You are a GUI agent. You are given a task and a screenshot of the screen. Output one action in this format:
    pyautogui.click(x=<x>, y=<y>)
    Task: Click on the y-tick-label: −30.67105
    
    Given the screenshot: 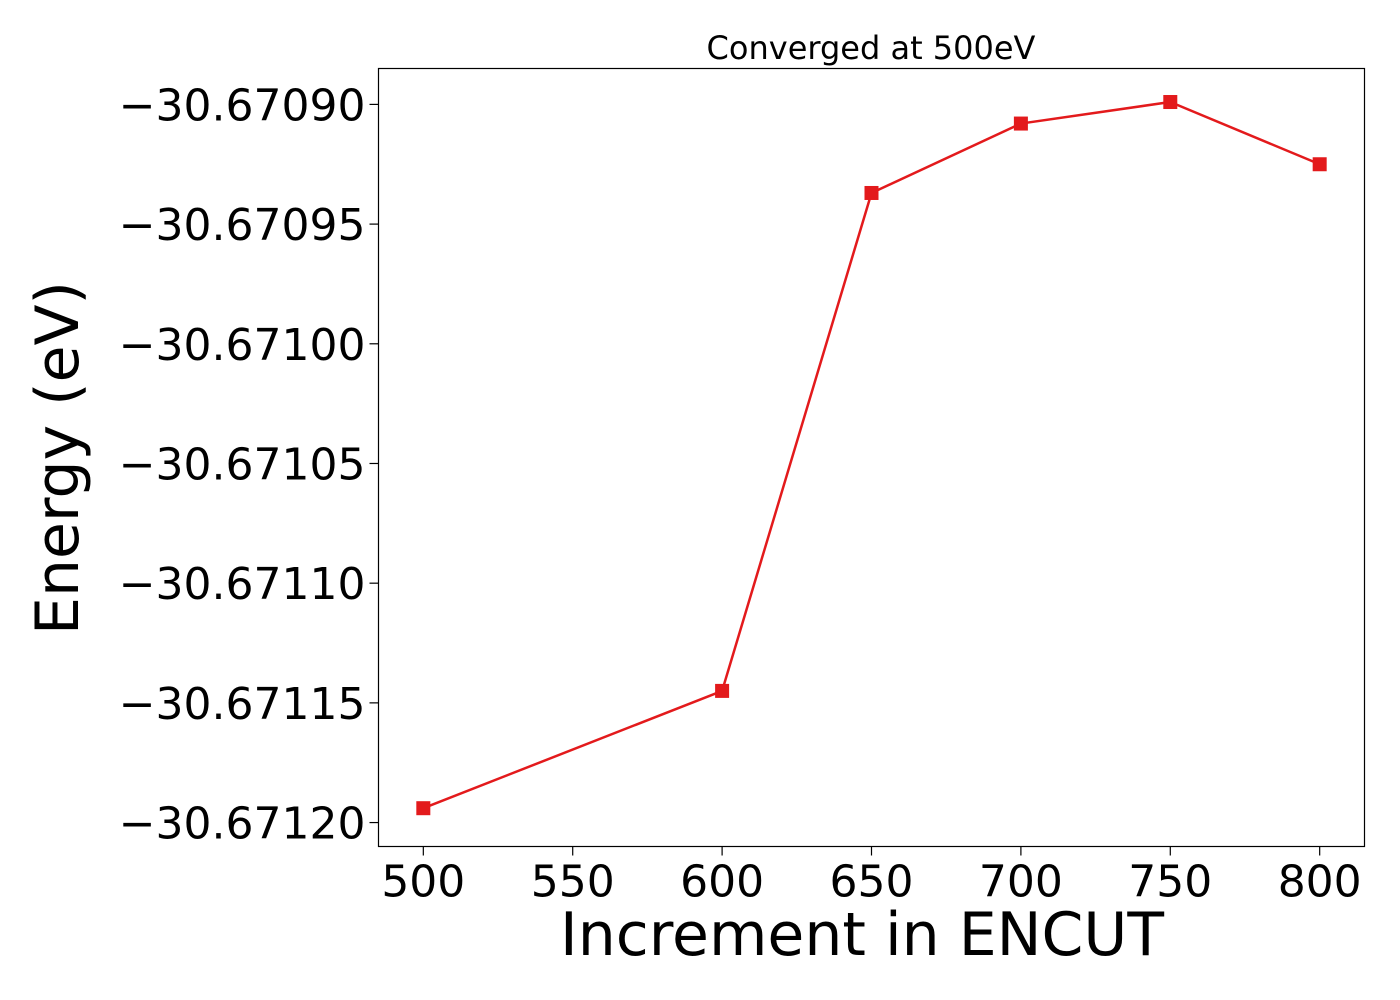 What is the action you would take?
    pyautogui.click(x=242, y=464)
    